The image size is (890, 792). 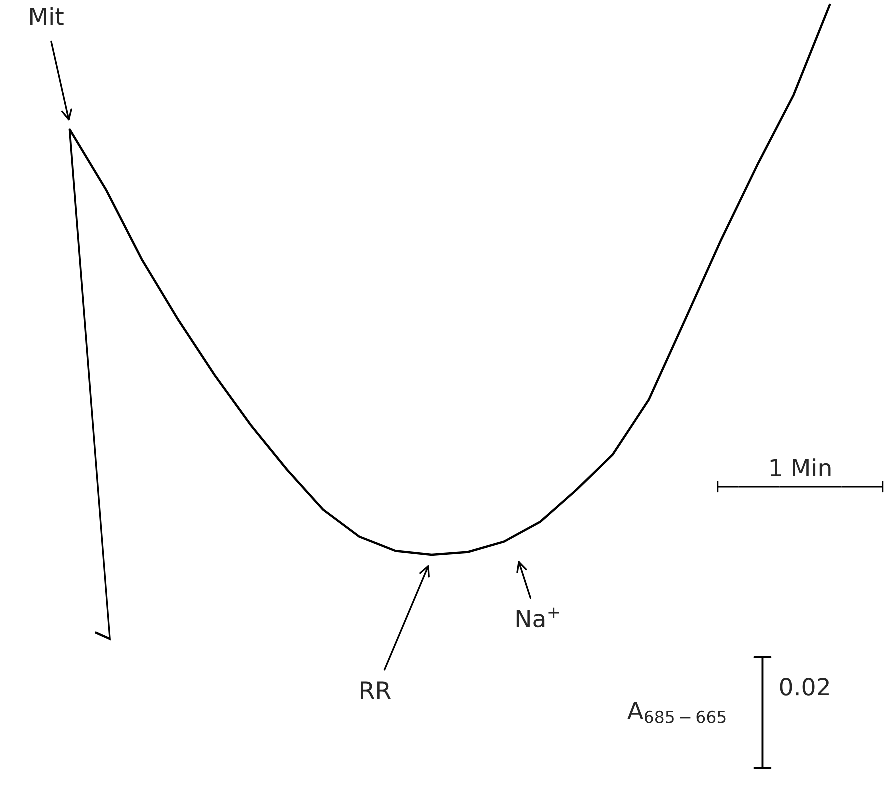 I want to click on text: Na$^{+}$, so click(x=538, y=618).